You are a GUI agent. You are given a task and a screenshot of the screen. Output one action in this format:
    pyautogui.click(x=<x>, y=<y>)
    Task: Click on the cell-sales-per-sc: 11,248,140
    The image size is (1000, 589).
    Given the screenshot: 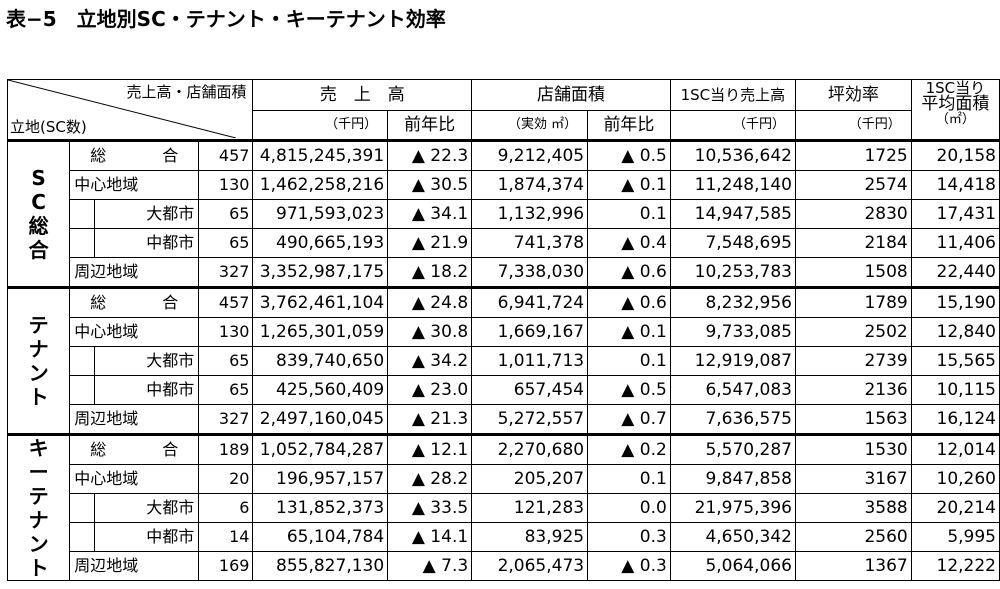 What is the action you would take?
    pyautogui.click(x=732, y=185)
    